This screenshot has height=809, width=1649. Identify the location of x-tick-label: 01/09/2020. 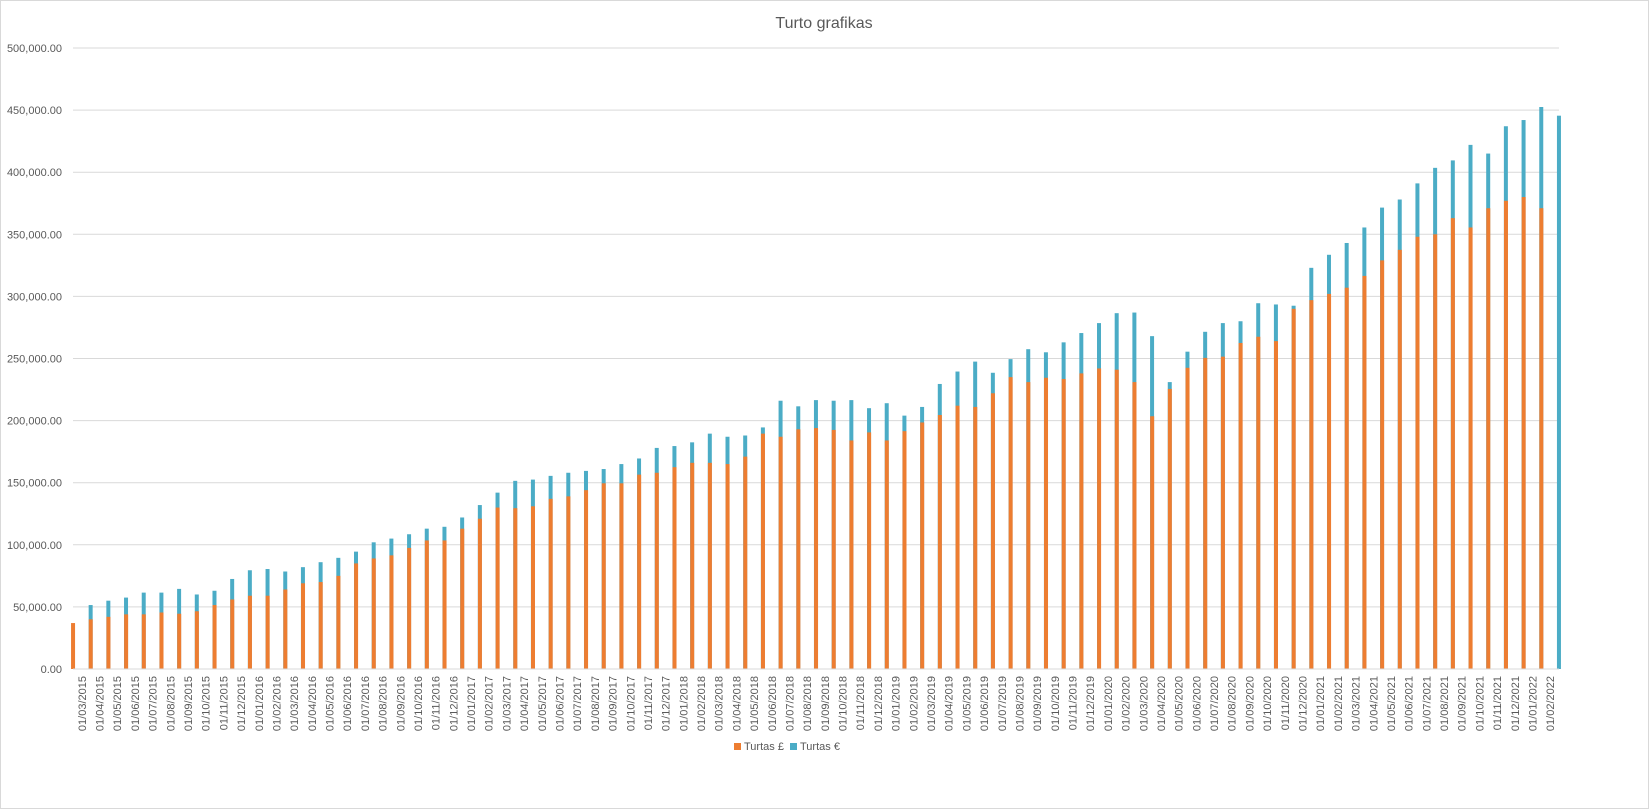
(1250, 703).